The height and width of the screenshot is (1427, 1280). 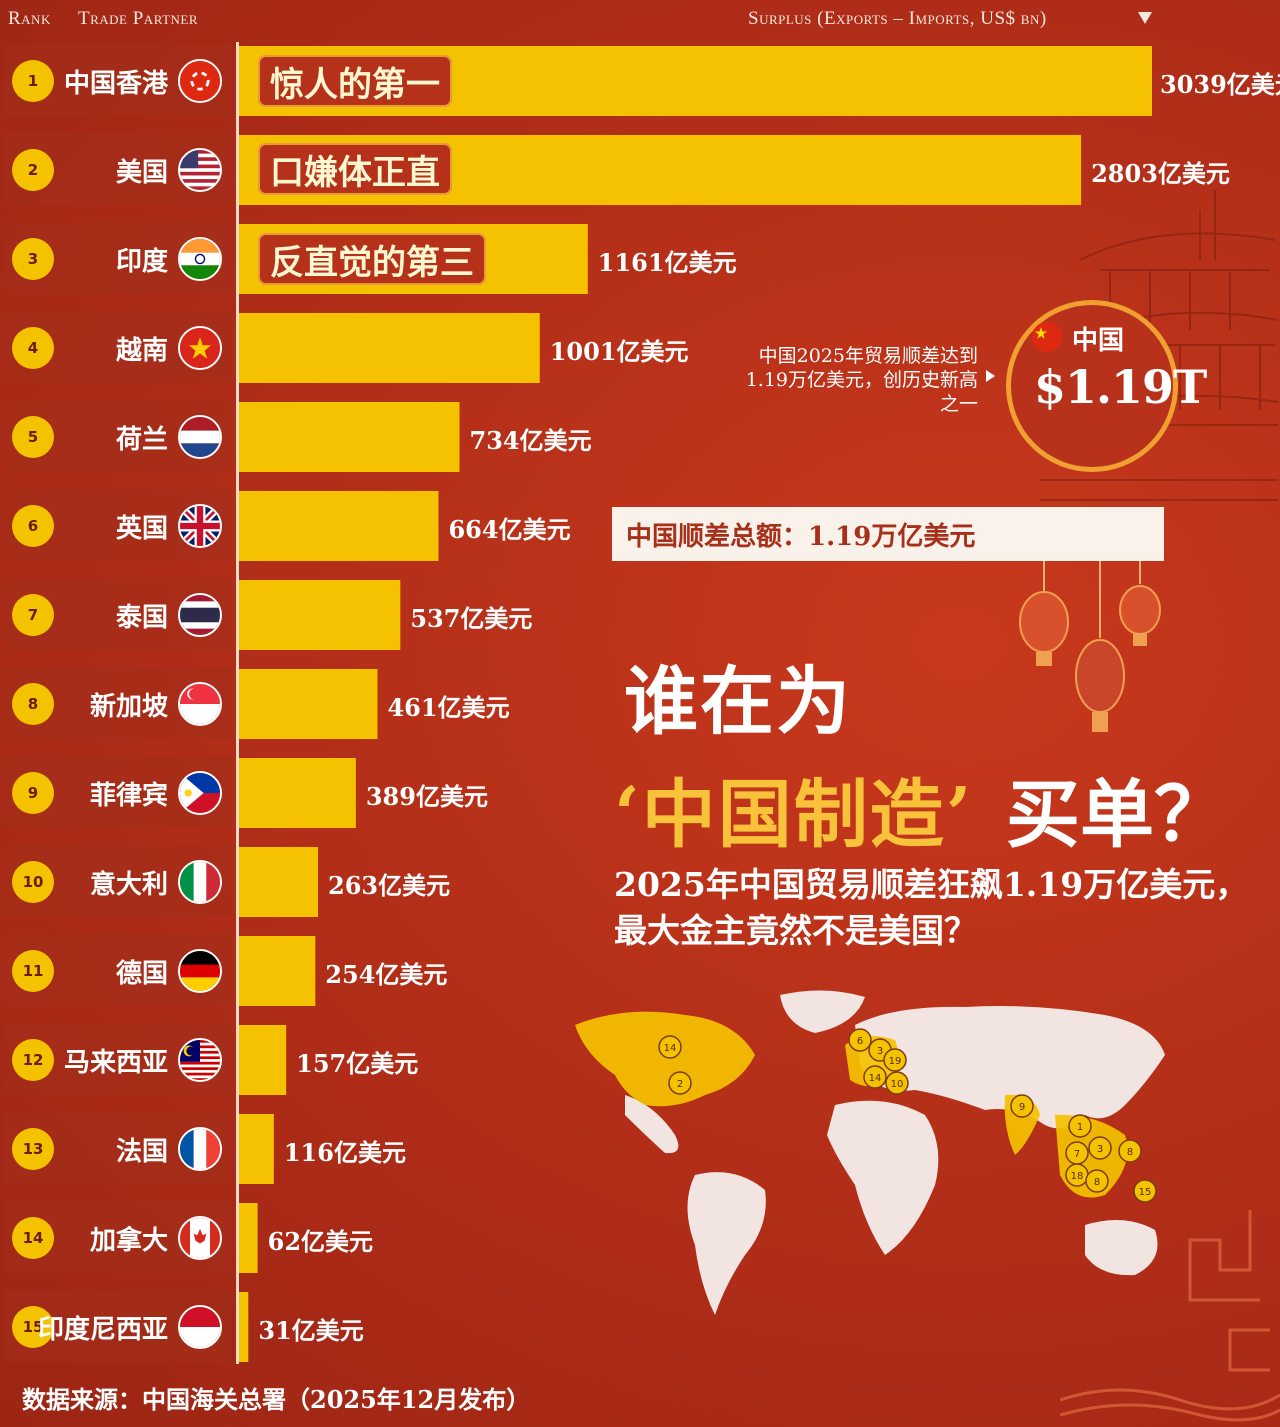 I want to click on bar-value-label: 62亿美元, so click(x=320, y=1241).